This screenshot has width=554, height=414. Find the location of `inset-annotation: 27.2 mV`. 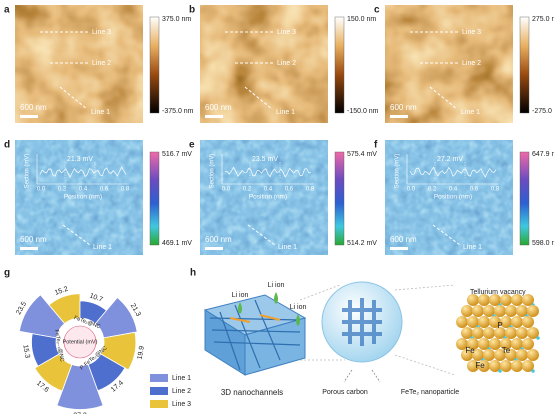

inset-annotation: 27.2 mV is located at coordinates (450, 159).